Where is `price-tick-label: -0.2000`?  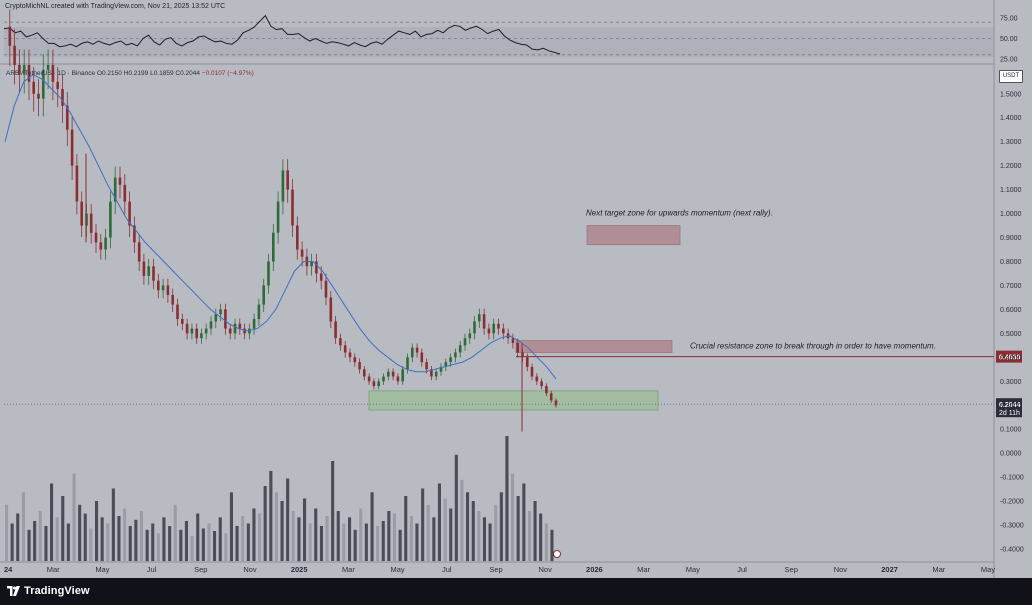
price-tick-label: -0.2000 is located at coordinates (1012, 502).